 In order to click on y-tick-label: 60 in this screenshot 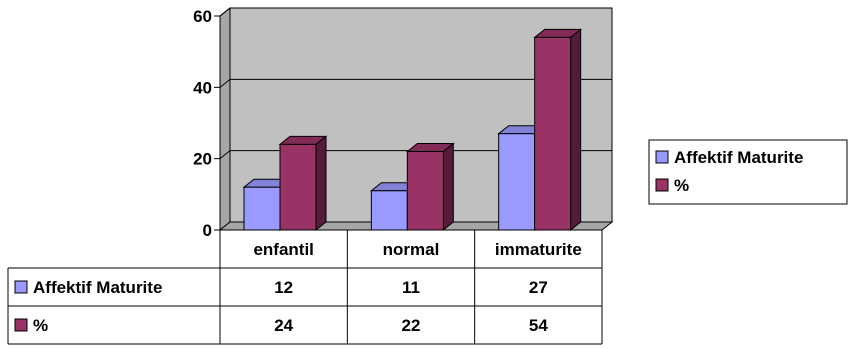, I will do `click(202, 16)`.